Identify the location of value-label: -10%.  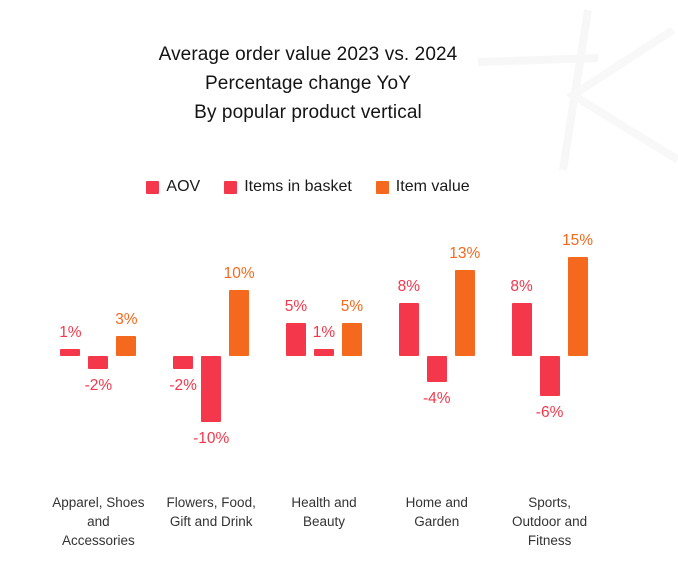
(211, 438).